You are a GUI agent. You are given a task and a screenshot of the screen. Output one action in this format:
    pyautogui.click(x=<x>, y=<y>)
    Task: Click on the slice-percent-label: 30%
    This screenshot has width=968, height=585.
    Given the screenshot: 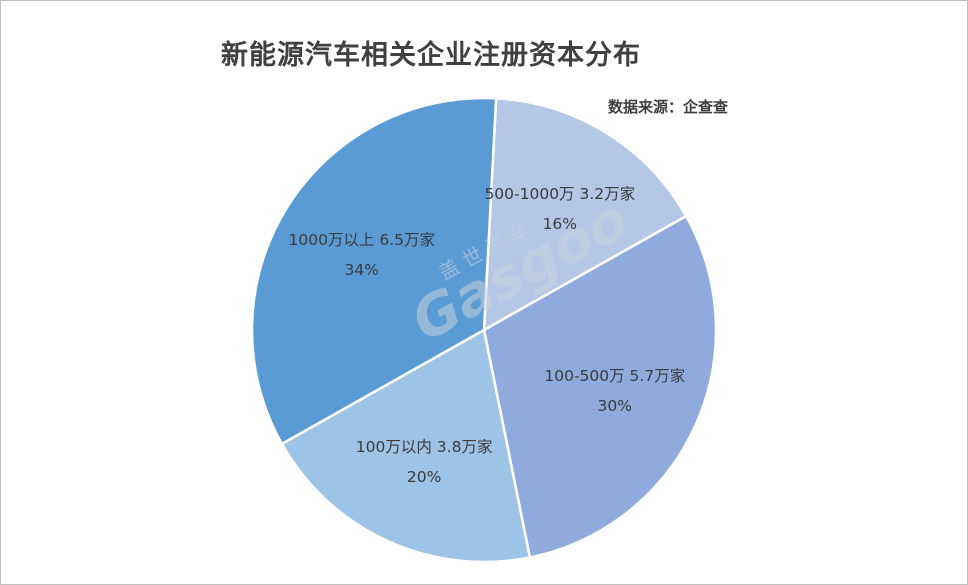 What is the action you would take?
    pyautogui.click(x=615, y=406)
    